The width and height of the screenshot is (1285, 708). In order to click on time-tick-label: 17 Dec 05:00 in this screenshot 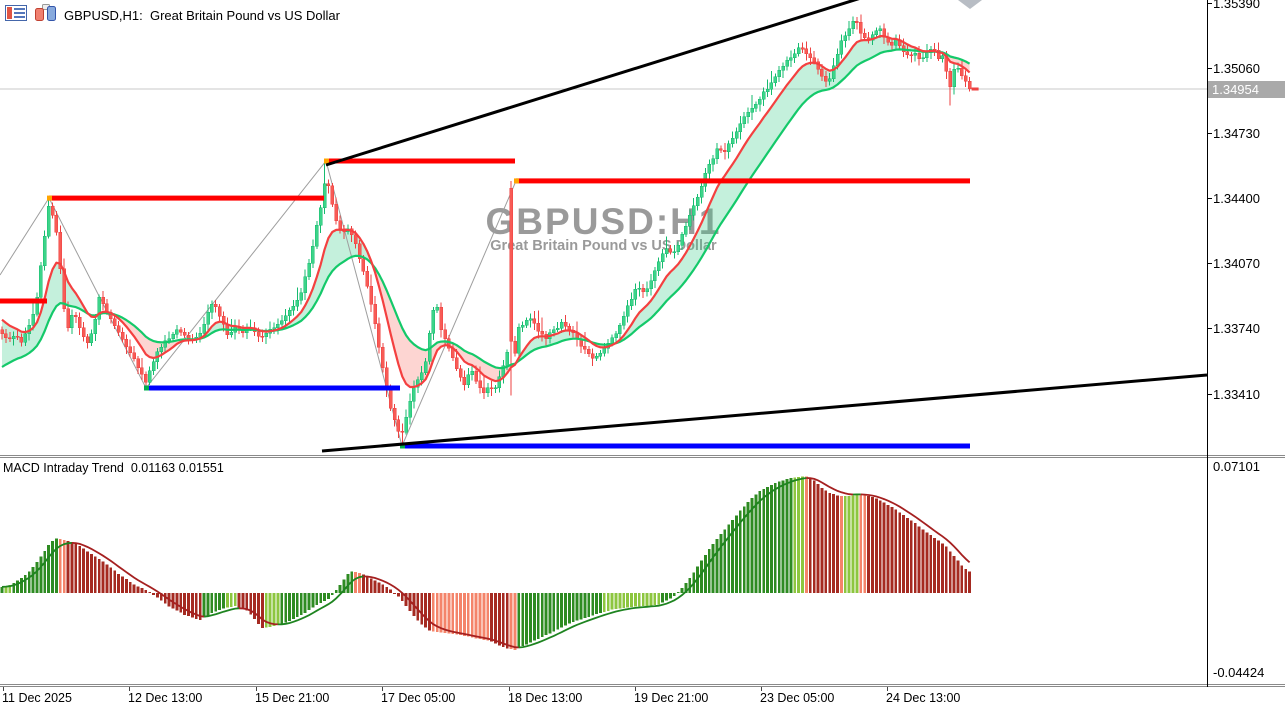, I will do `click(418, 698)`.